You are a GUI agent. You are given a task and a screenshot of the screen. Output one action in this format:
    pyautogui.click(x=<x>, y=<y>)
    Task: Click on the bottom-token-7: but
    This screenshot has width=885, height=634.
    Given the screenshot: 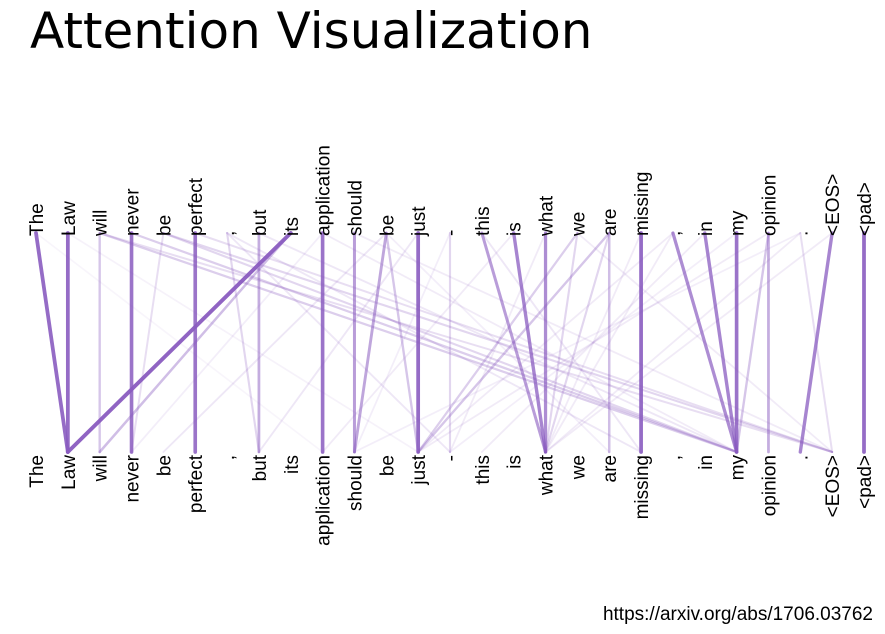 What is the action you would take?
    pyautogui.click(x=260, y=467)
    